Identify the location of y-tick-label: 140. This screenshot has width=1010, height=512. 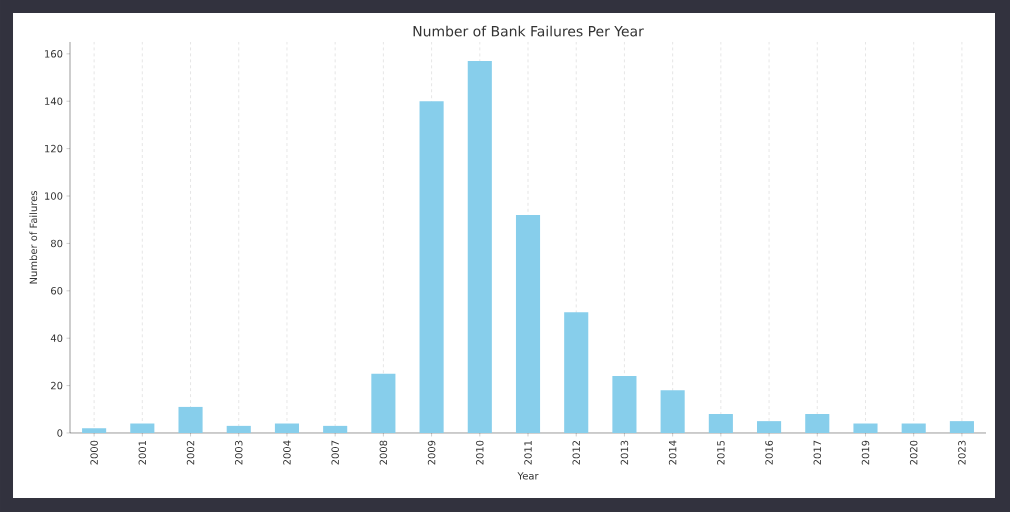
(54, 101).